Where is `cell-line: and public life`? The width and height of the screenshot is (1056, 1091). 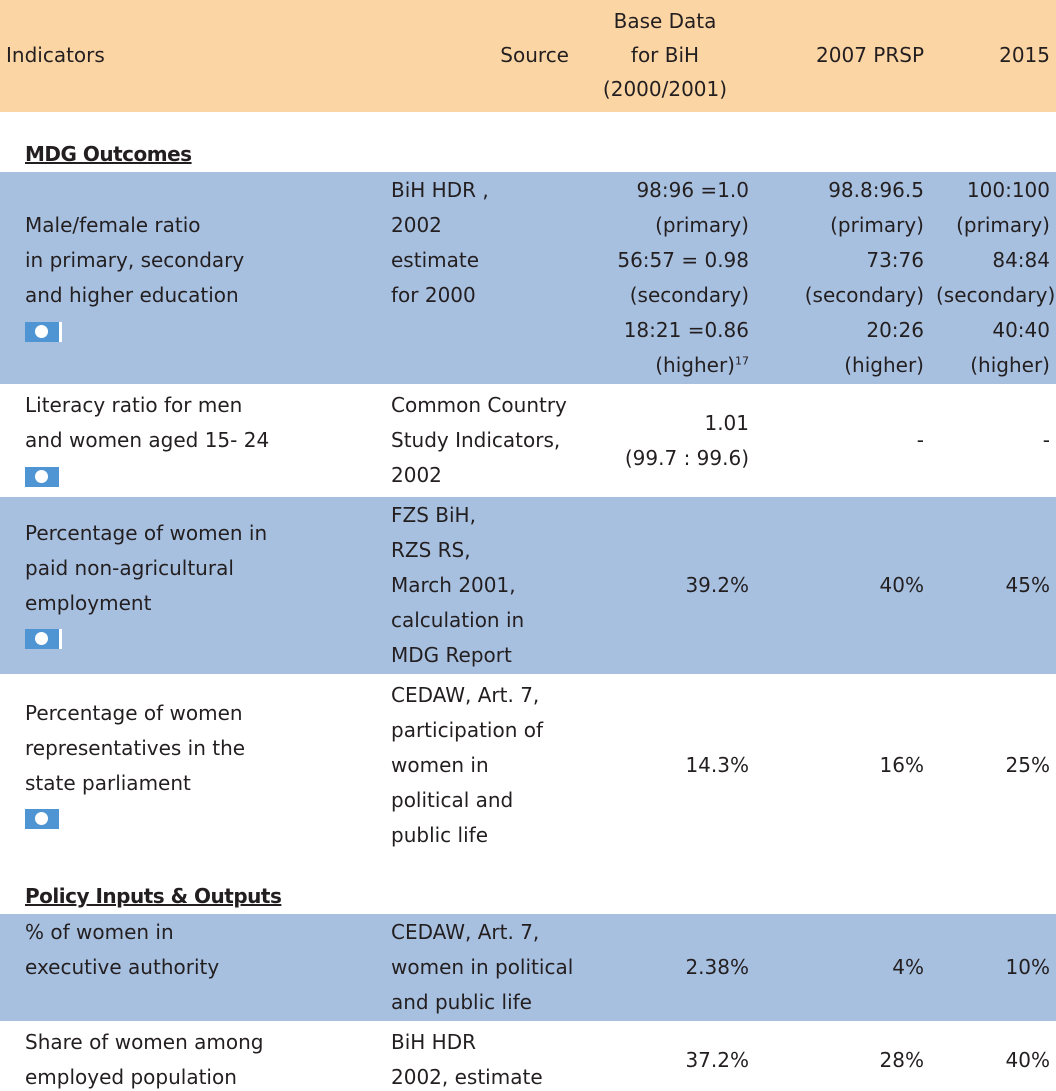
cell-line: and public life is located at coordinates (480, 1002).